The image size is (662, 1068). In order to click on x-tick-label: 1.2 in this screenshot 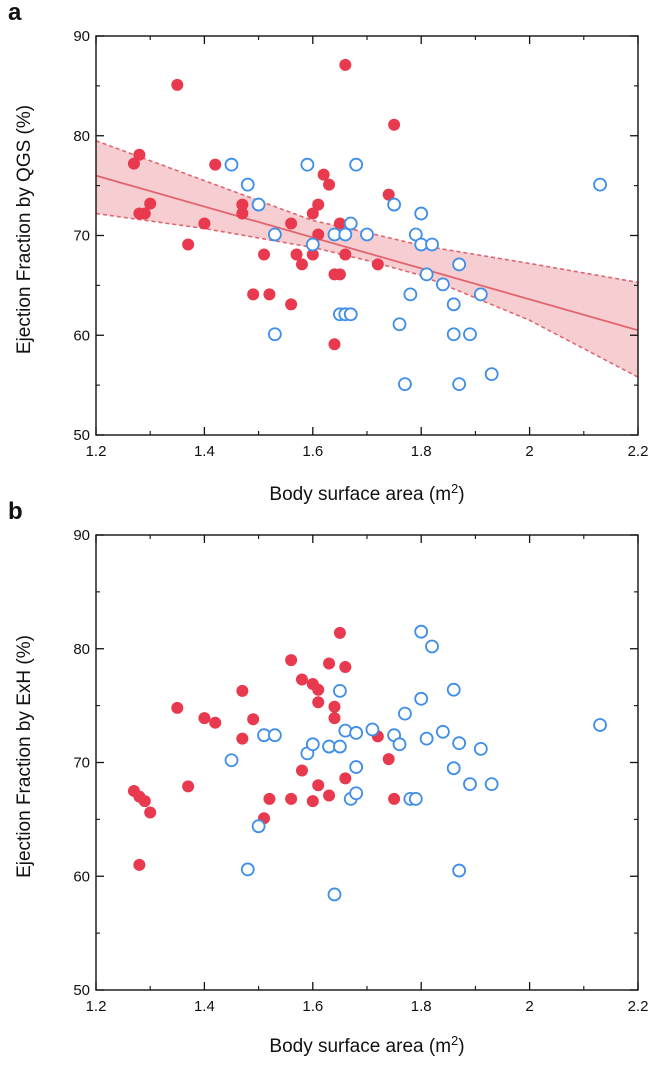, I will do `click(96, 1006)`.